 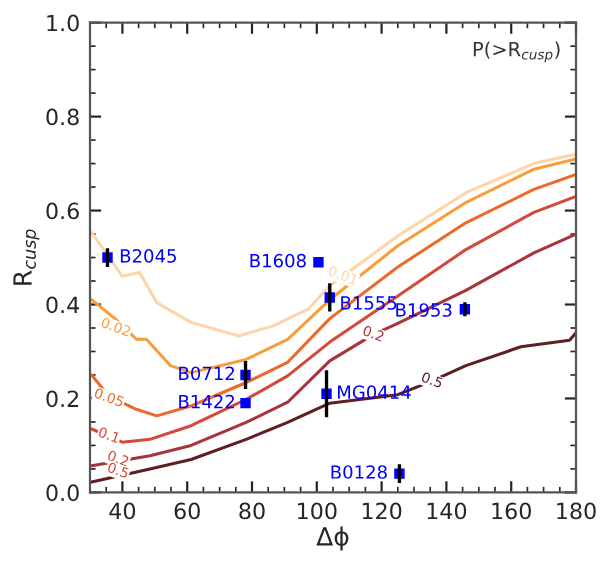 I want to click on x-tick-label: 40, so click(x=122, y=511).